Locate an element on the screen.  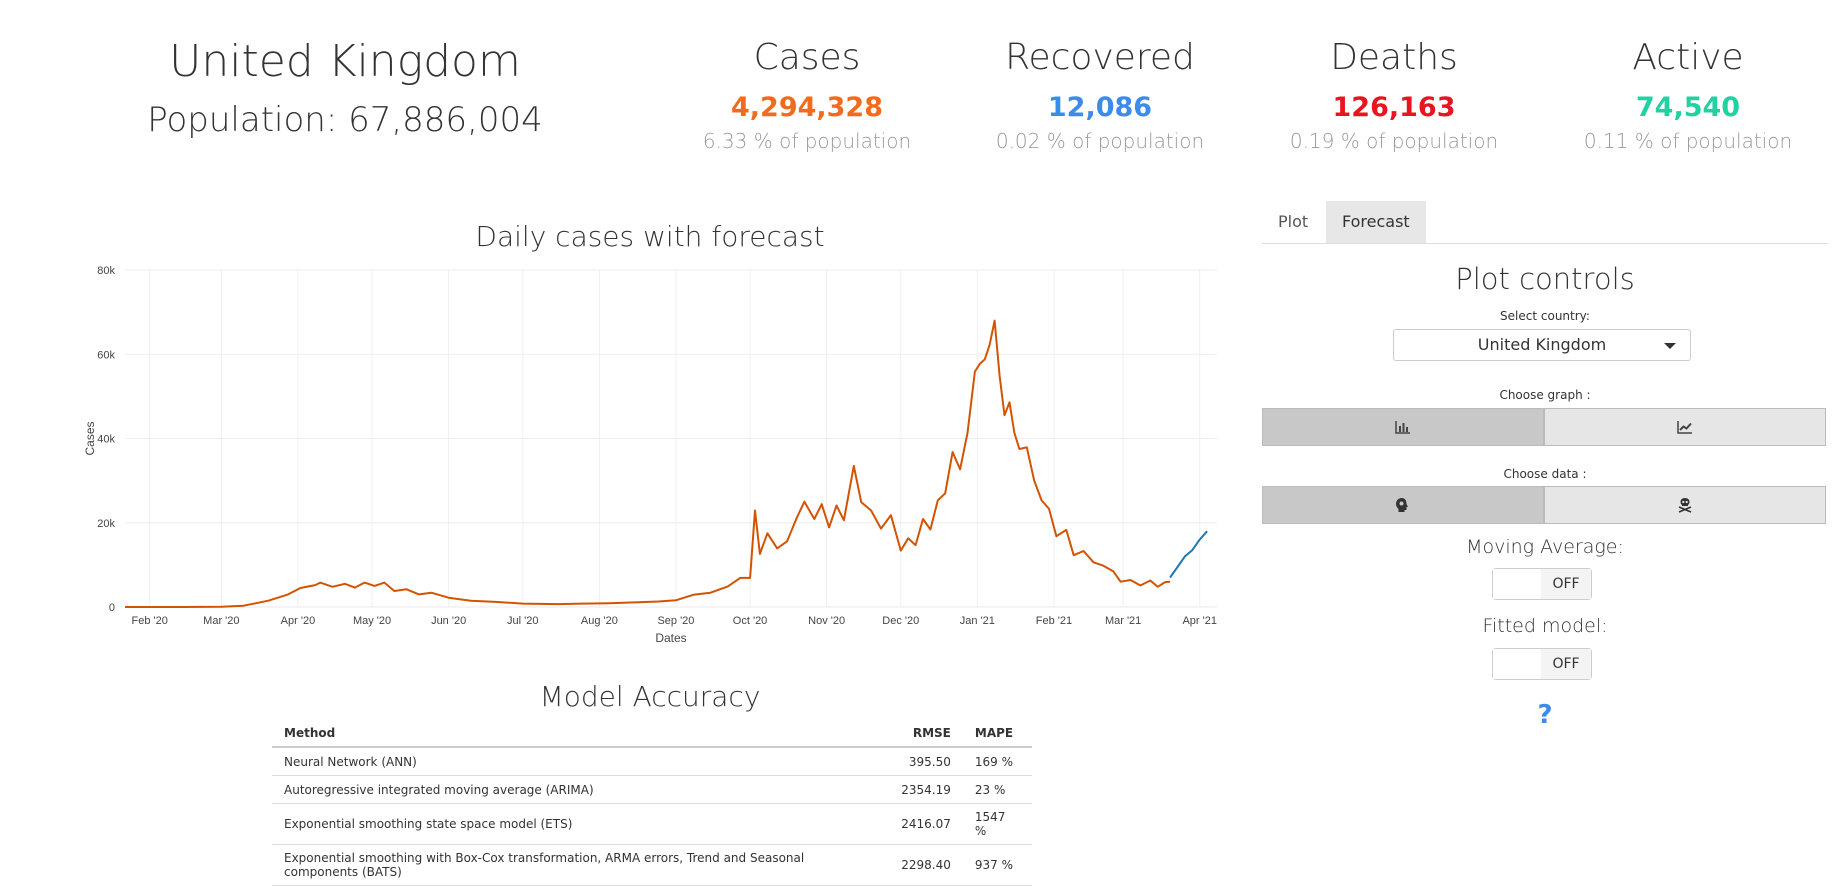
x-axis-label: Dates is located at coordinates (670, 638).